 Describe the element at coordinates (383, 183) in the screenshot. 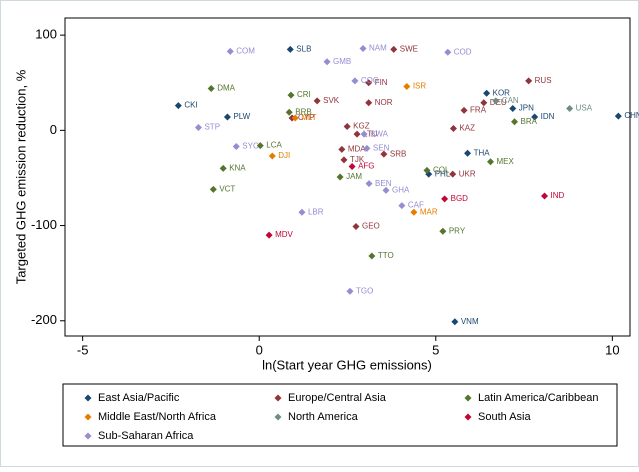

I see `point-label: BEN` at that location.